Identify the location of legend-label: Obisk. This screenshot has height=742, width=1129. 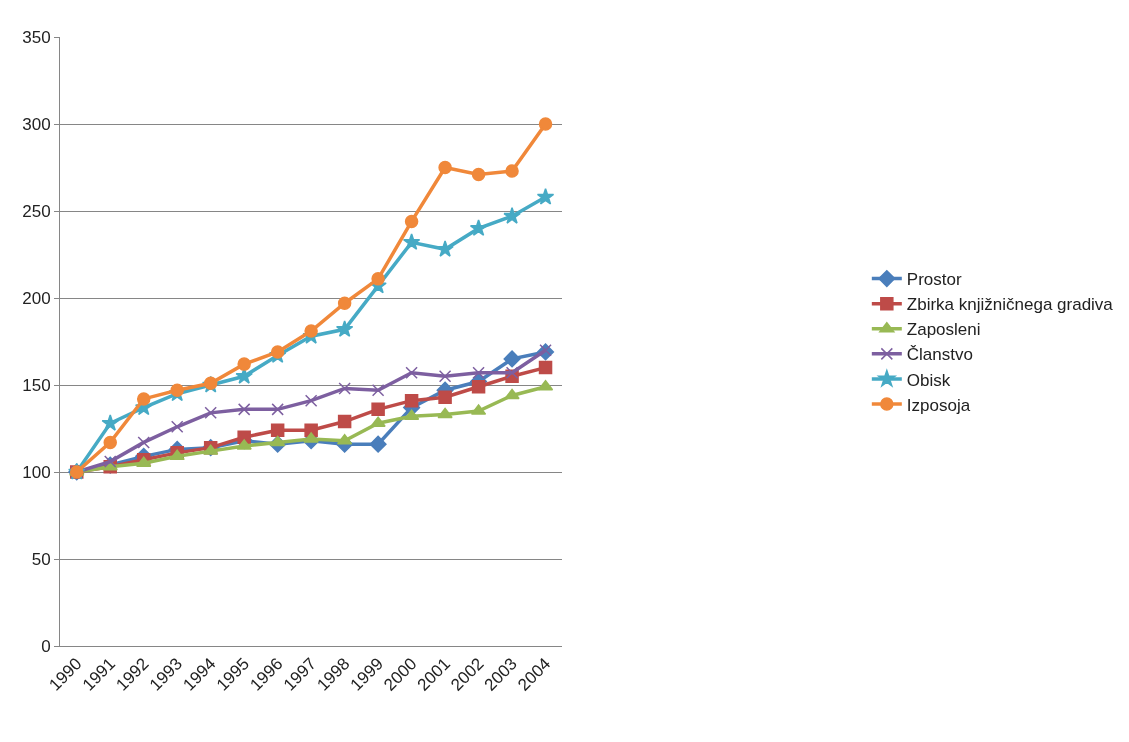
(928, 380).